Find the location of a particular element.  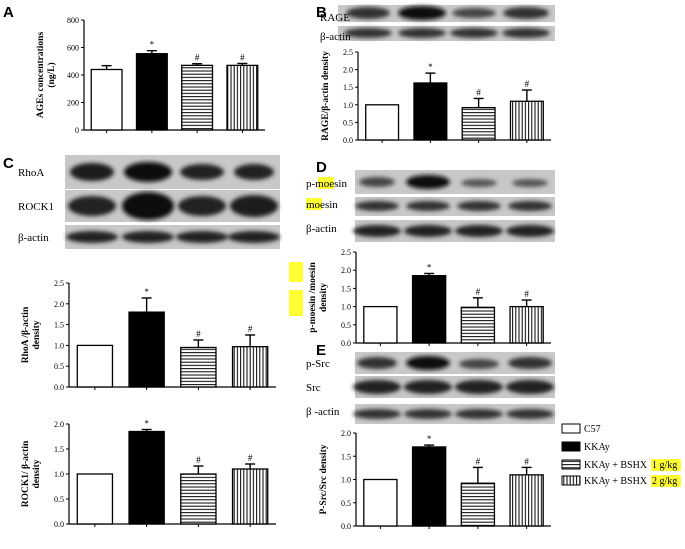

legend-label-kkay: KKAy is located at coordinates (597, 447).